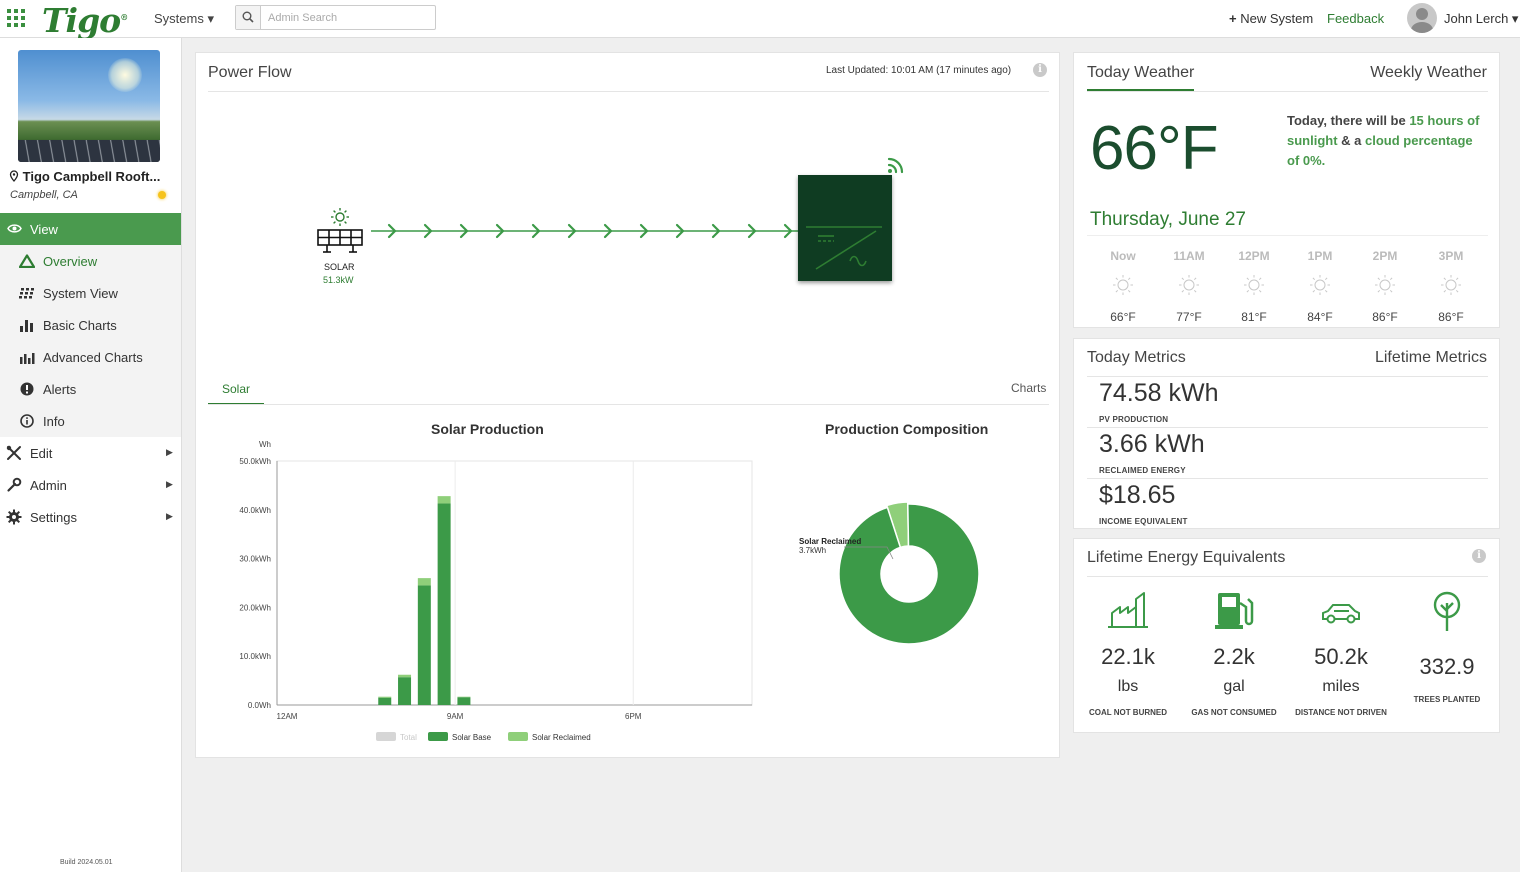  What do you see at coordinates (60, 389) in the screenshot?
I see `subnav-label: Alerts` at bounding box center [60, 389].